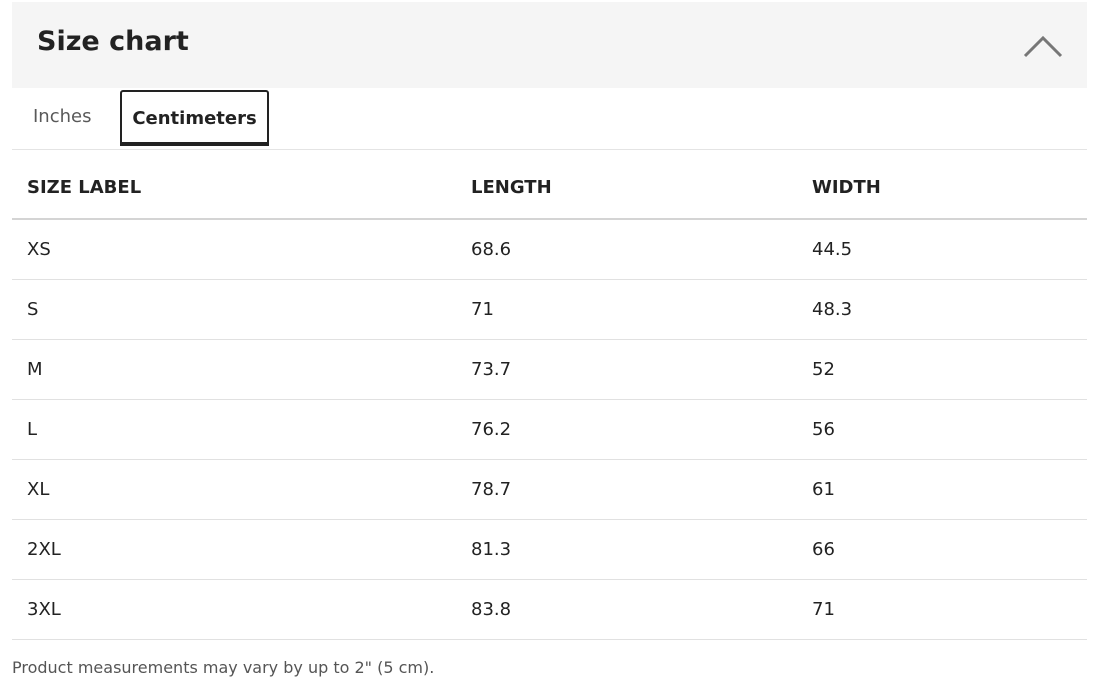  What do you see at coordinates (113, 41) in the screenshot?
I see `title: Size chart` at bounding box center [113, 41].